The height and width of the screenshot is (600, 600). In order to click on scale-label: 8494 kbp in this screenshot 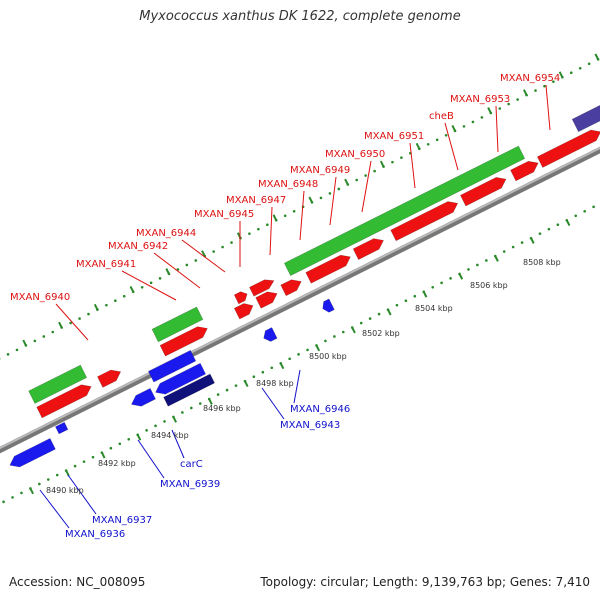, I will do `click(170, 435)`.